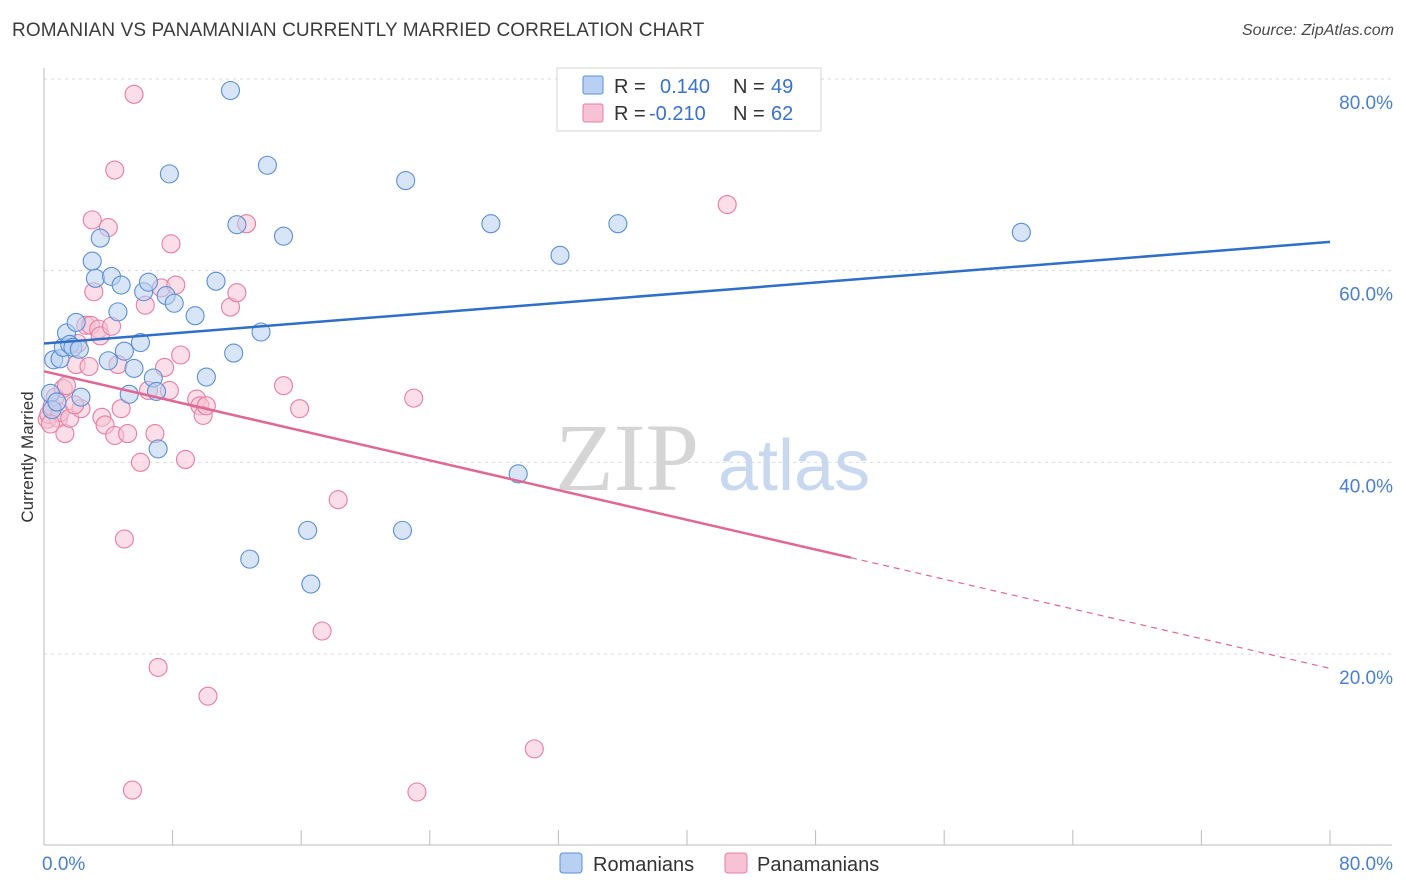  Describe the element at coordinates (1090, 613) in the screenshot. I see `panamanians-trend-line-extrapolated` at that location.